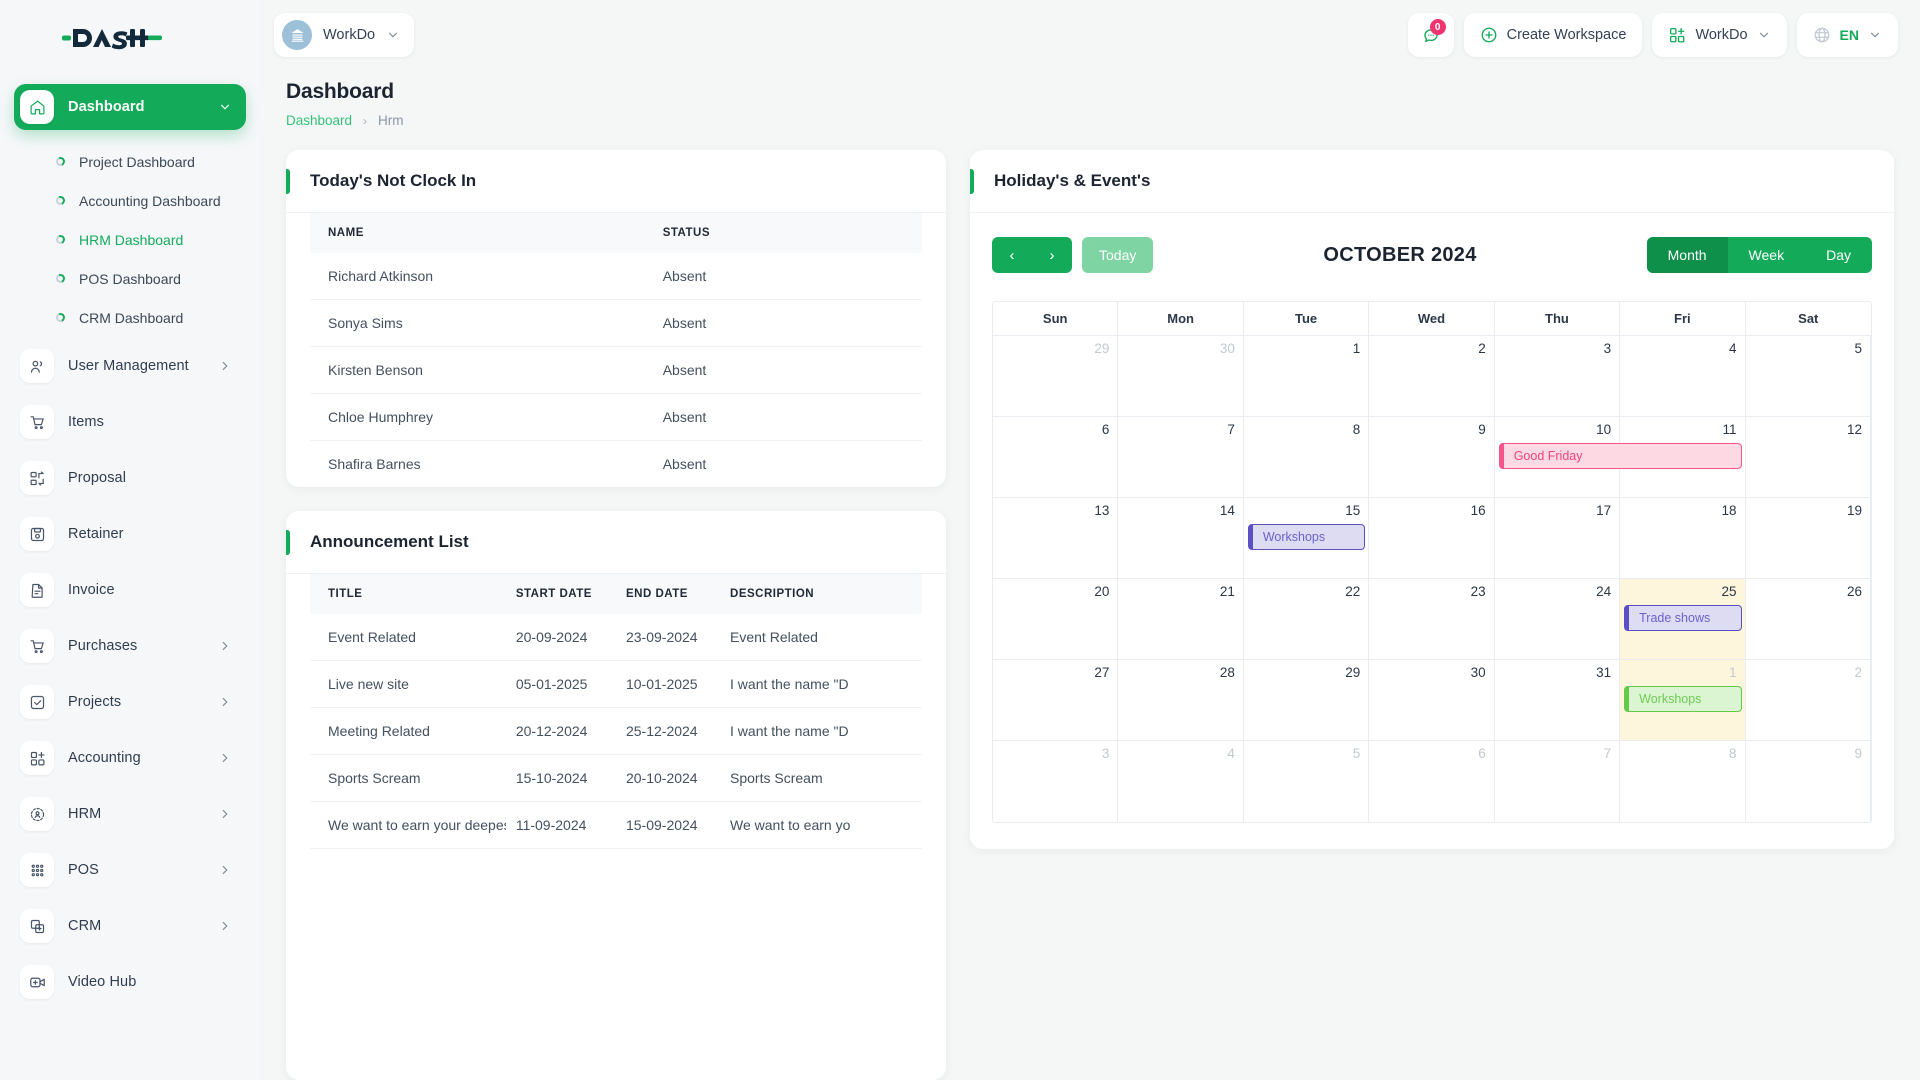  Describe the element at coordinates (616, 276) in the screenshot. I see `table-row: Richard Atkinson Absent` at that location.